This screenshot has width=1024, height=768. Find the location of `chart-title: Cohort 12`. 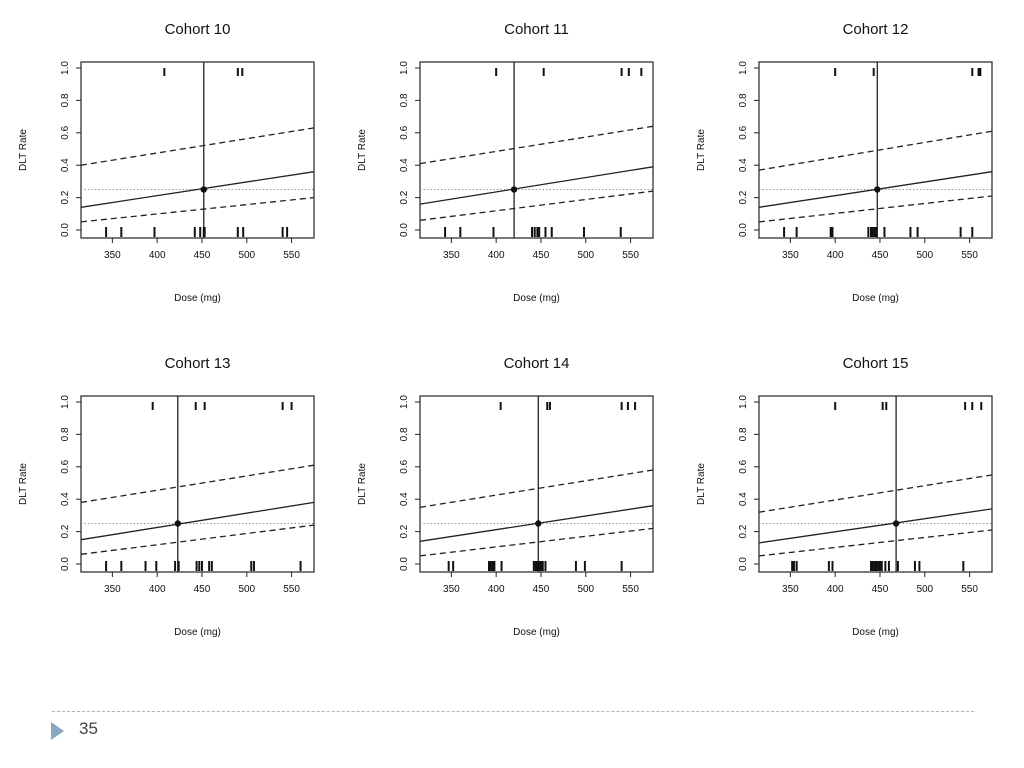

chart-title: Cohort 12 is located at coordinates (876, 29).